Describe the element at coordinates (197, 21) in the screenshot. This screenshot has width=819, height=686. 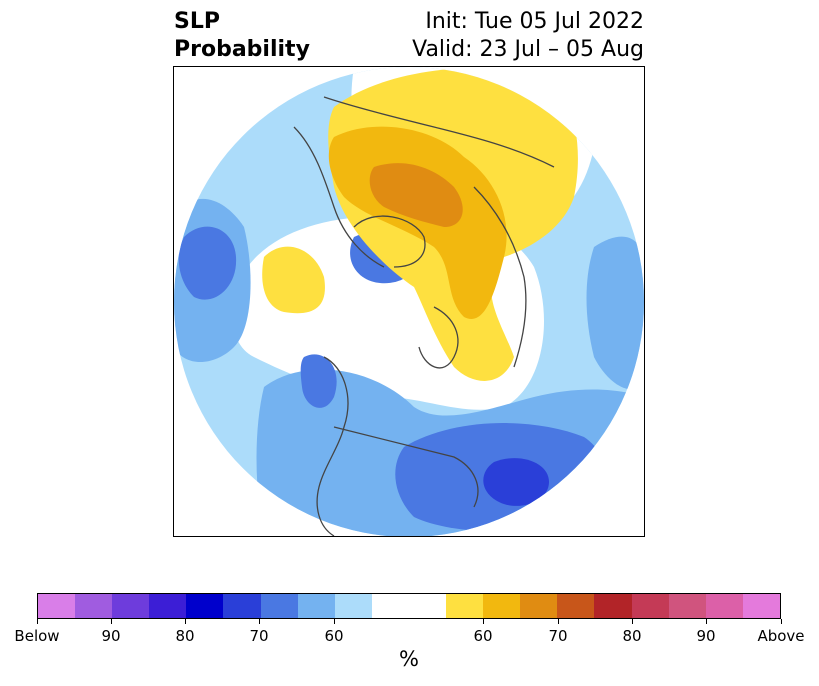
I see `title-line-1: SLP` at that location.